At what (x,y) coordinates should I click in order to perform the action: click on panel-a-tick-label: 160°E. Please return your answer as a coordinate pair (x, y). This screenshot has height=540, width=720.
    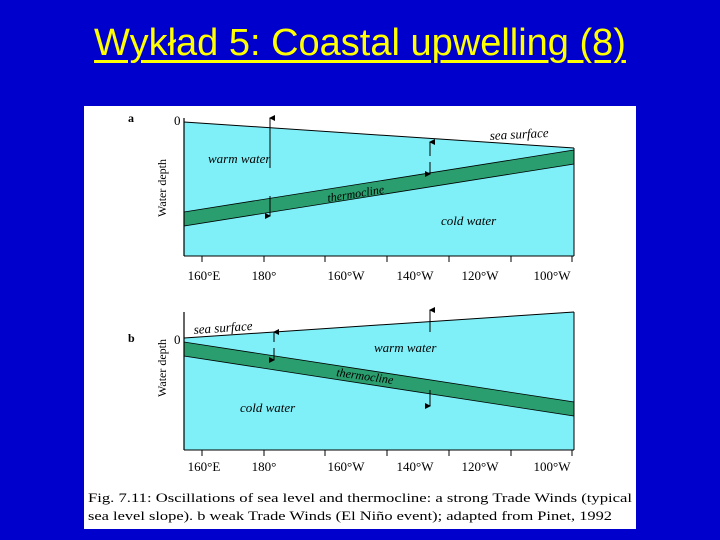
    Looking at the image, I should click on (204, 275).